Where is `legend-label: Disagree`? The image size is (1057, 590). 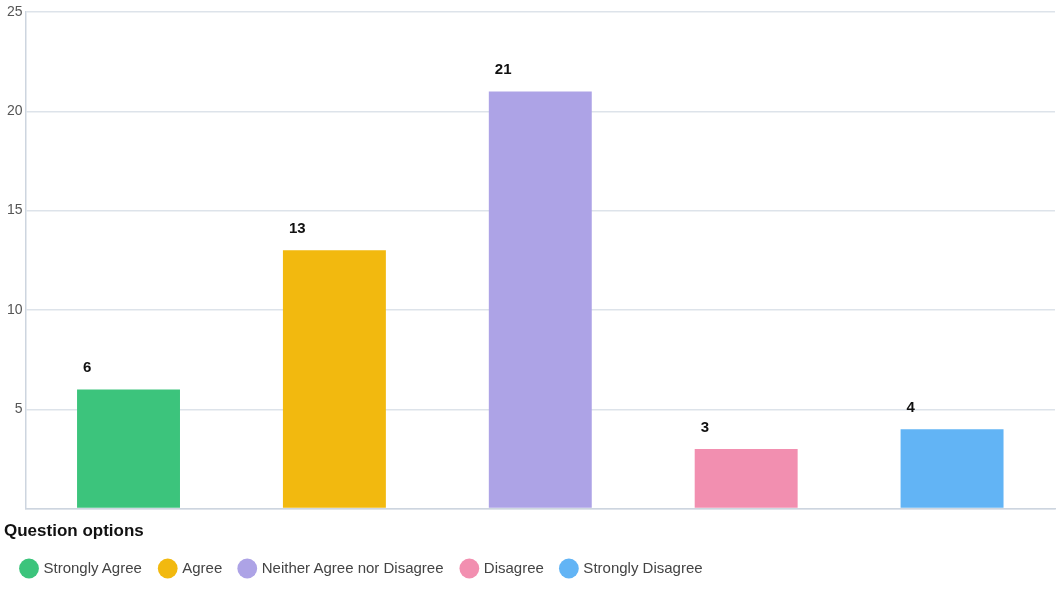
legend-label: Disagree is located at coordinates (513, 567).